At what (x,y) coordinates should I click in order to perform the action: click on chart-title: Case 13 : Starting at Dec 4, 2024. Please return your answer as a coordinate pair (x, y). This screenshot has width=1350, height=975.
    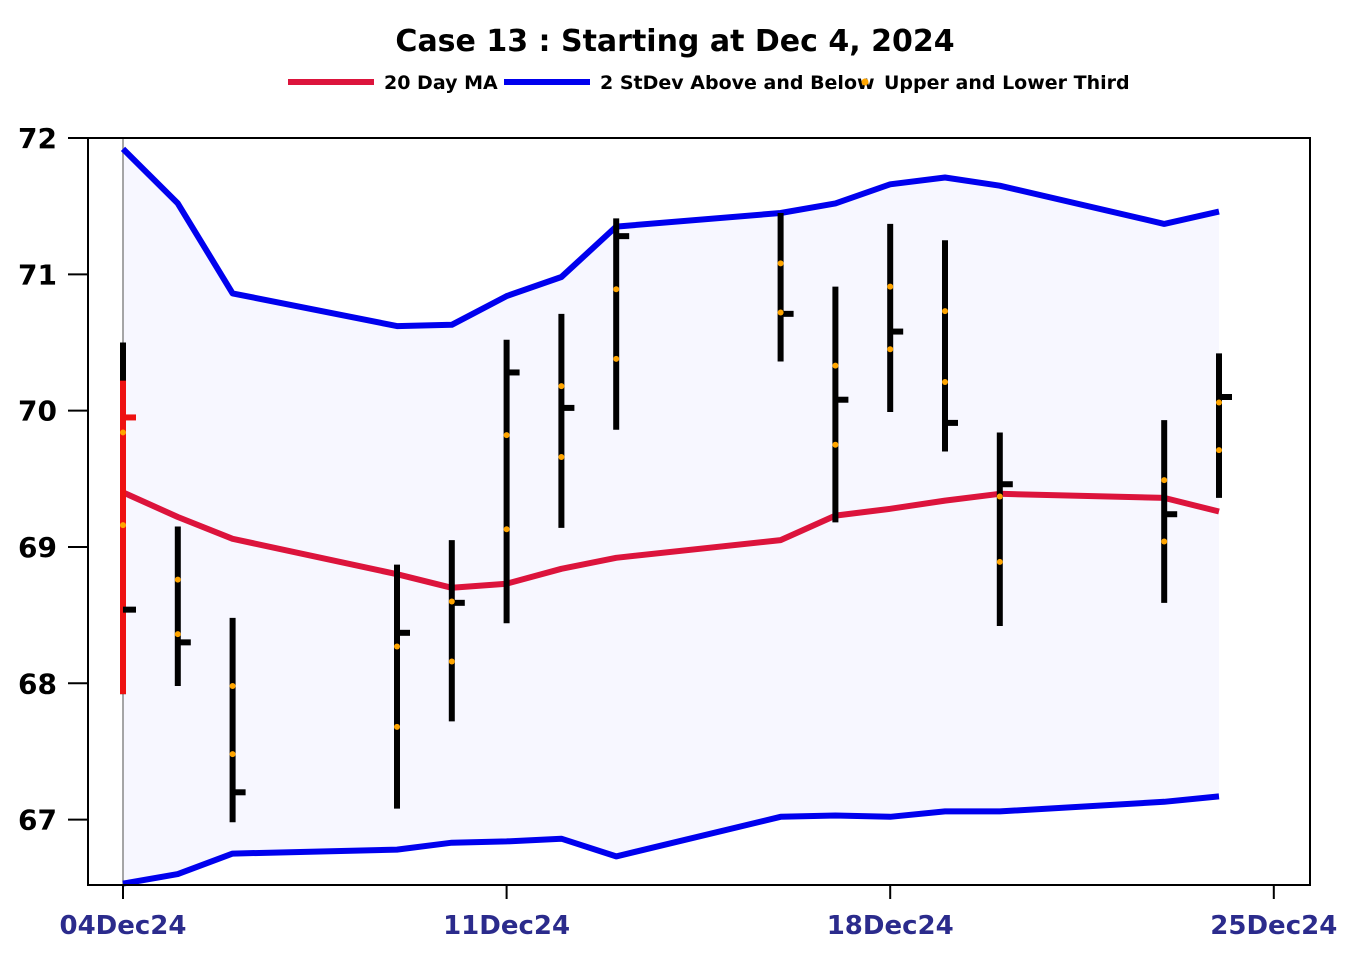
    Looking at the image, I should click on (674, 41).